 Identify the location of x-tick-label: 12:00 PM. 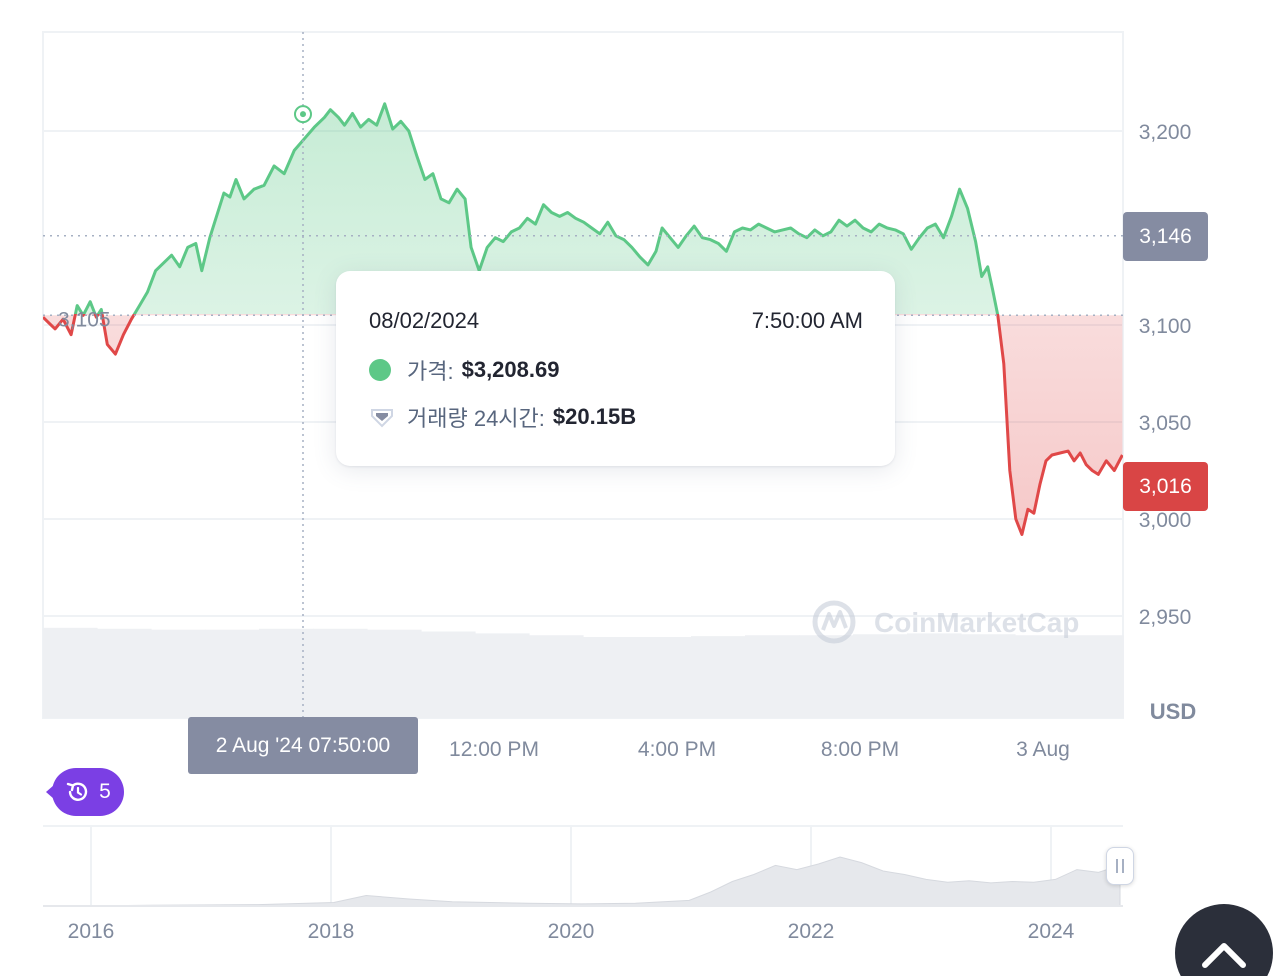
(494, 749).